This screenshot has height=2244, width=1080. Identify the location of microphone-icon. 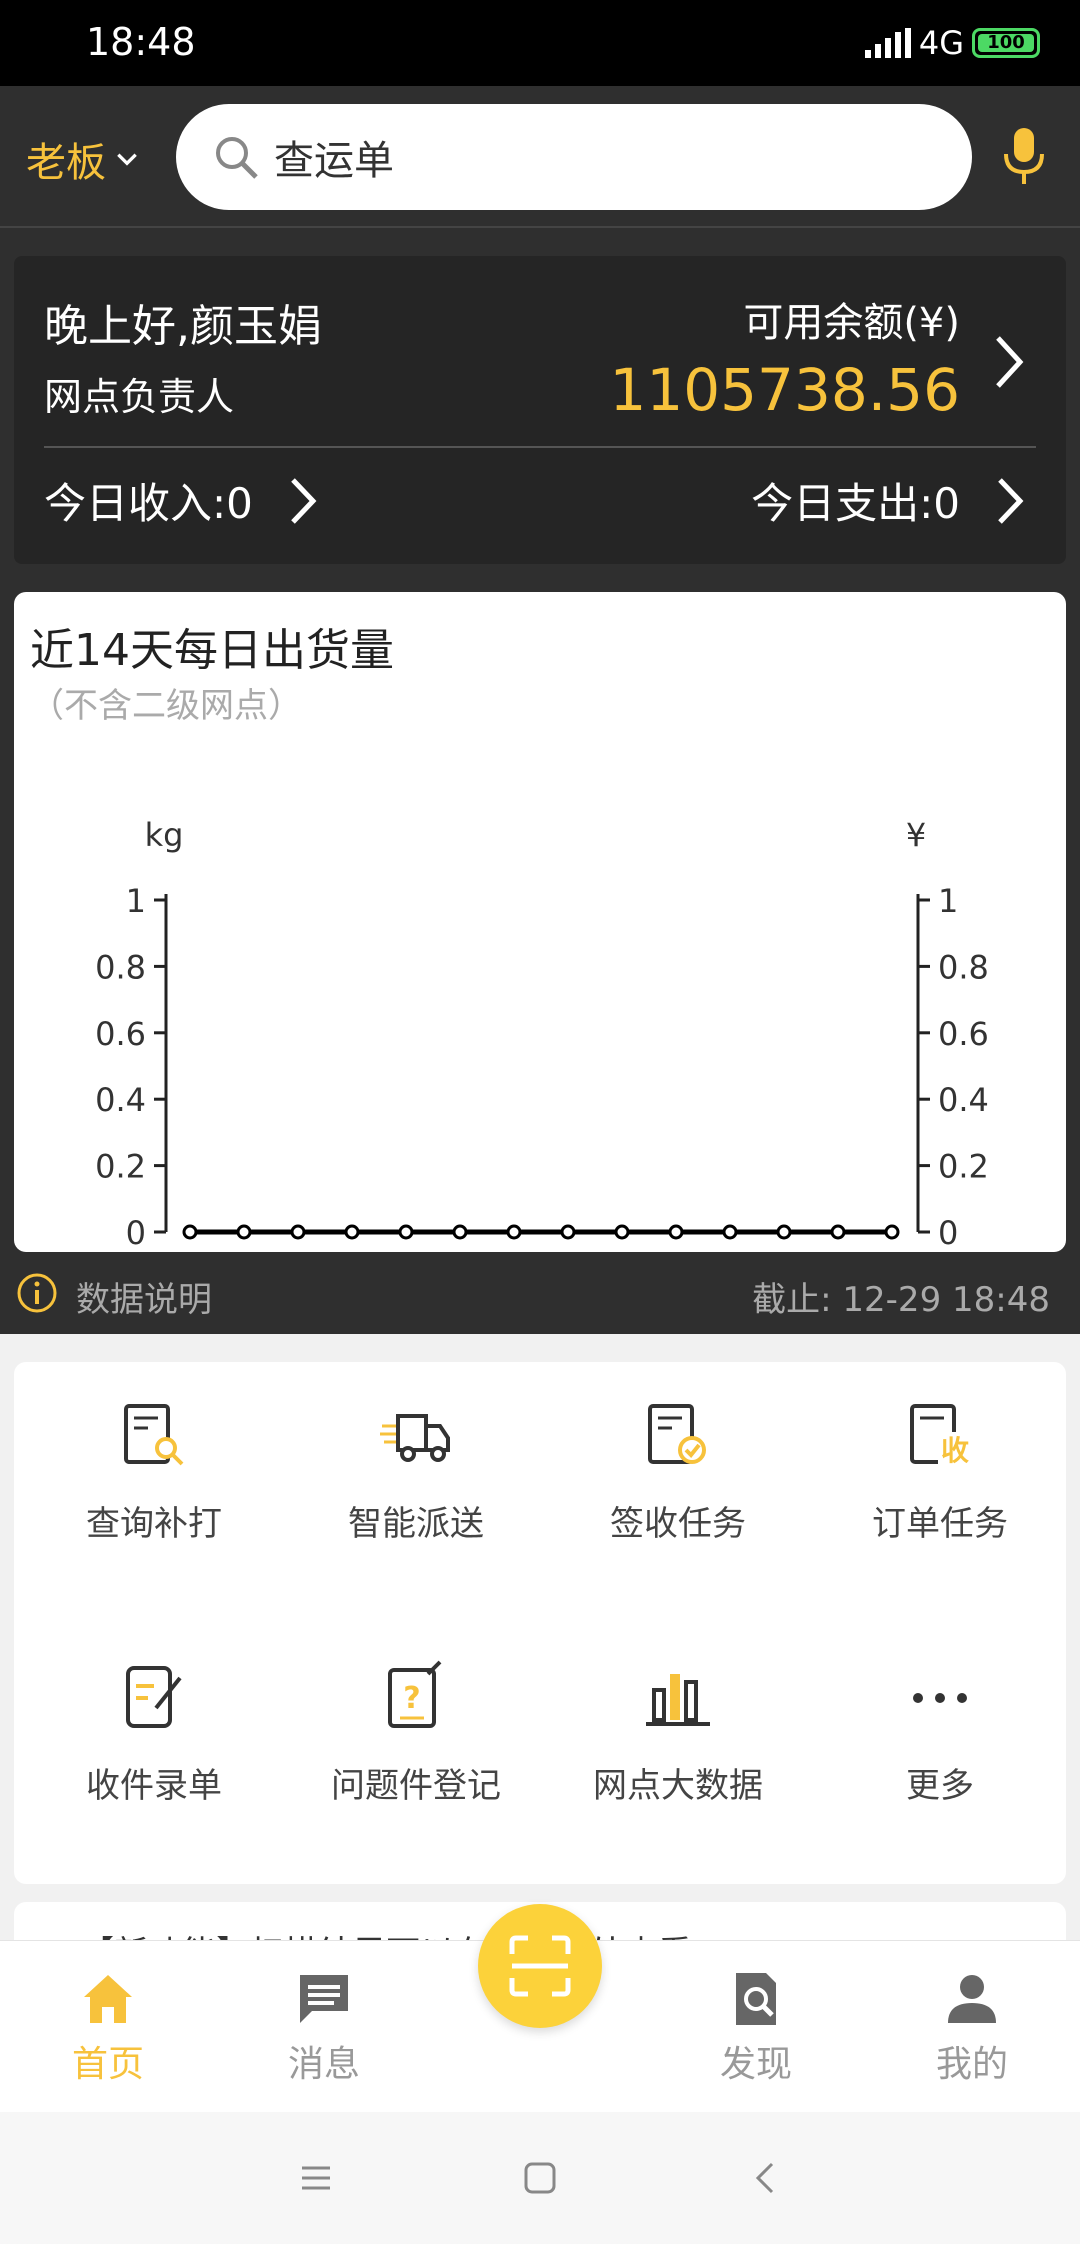
(1024, 156).